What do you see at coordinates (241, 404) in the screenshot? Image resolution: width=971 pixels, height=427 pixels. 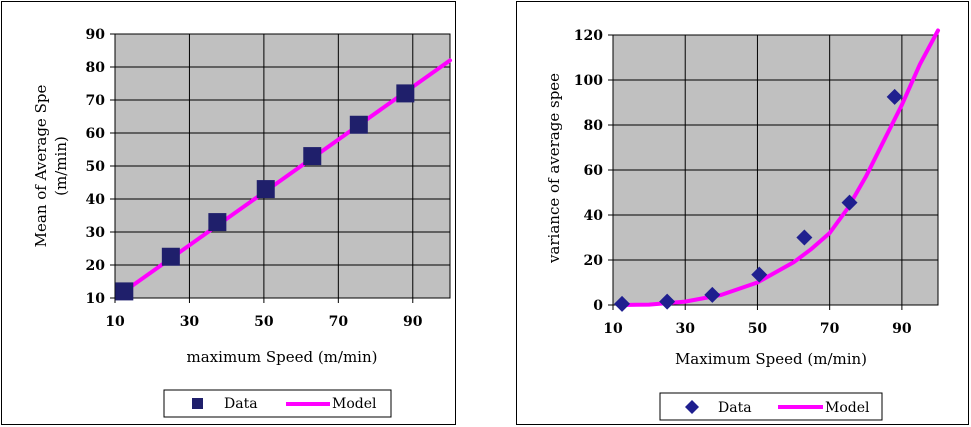 I see `legend-label-data-left: Data` at bounding box center [241, 404].